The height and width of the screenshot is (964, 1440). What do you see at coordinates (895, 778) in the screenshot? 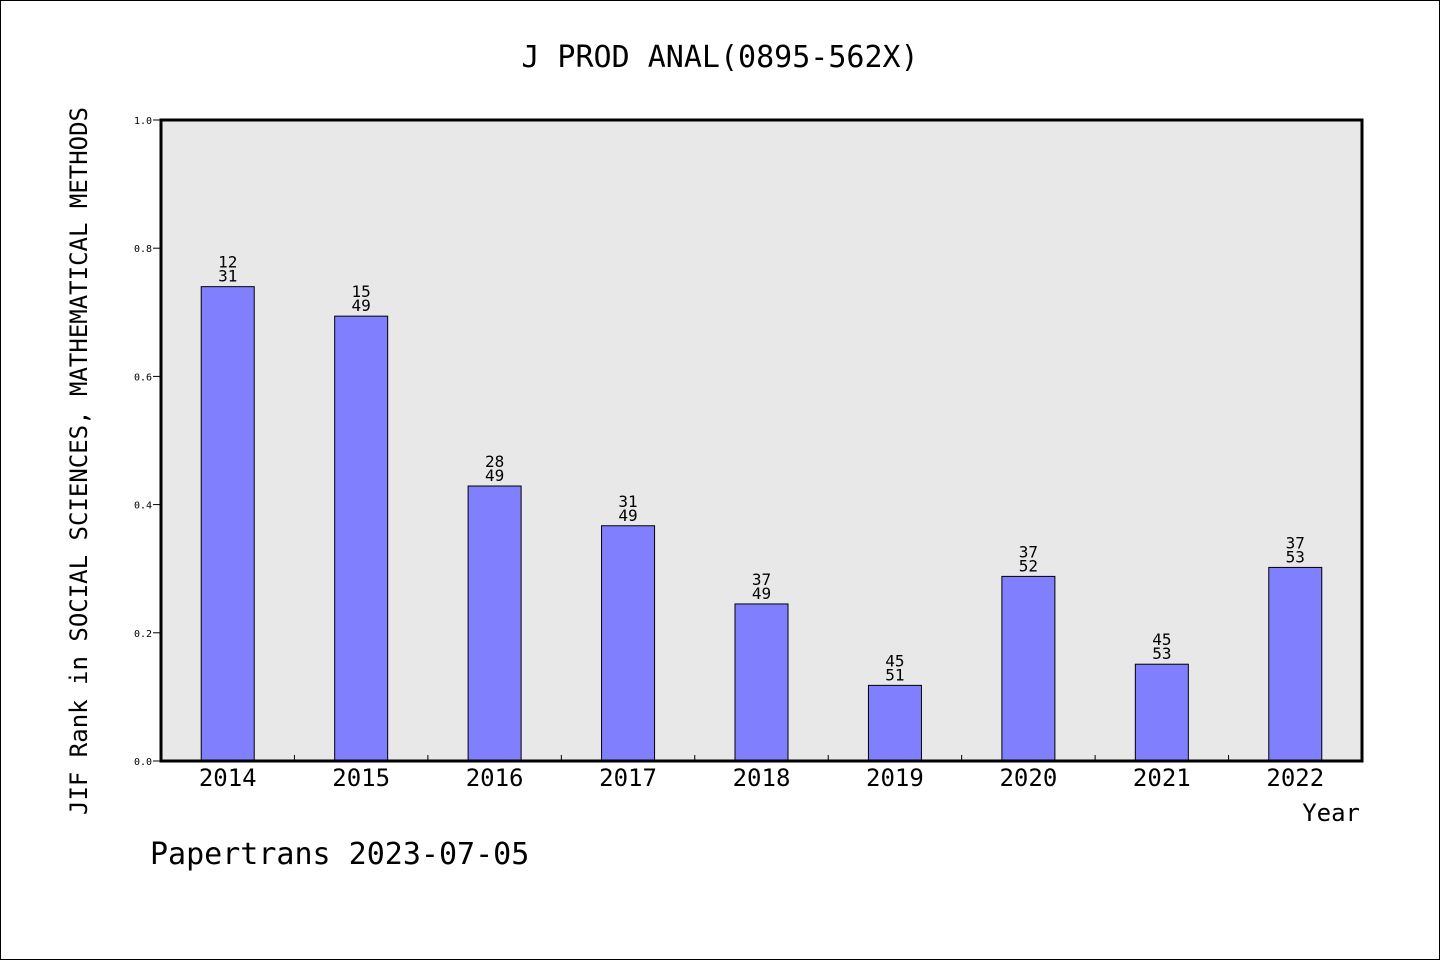
I see `x-tick-label: 2019` at bounding box center [895, 778].